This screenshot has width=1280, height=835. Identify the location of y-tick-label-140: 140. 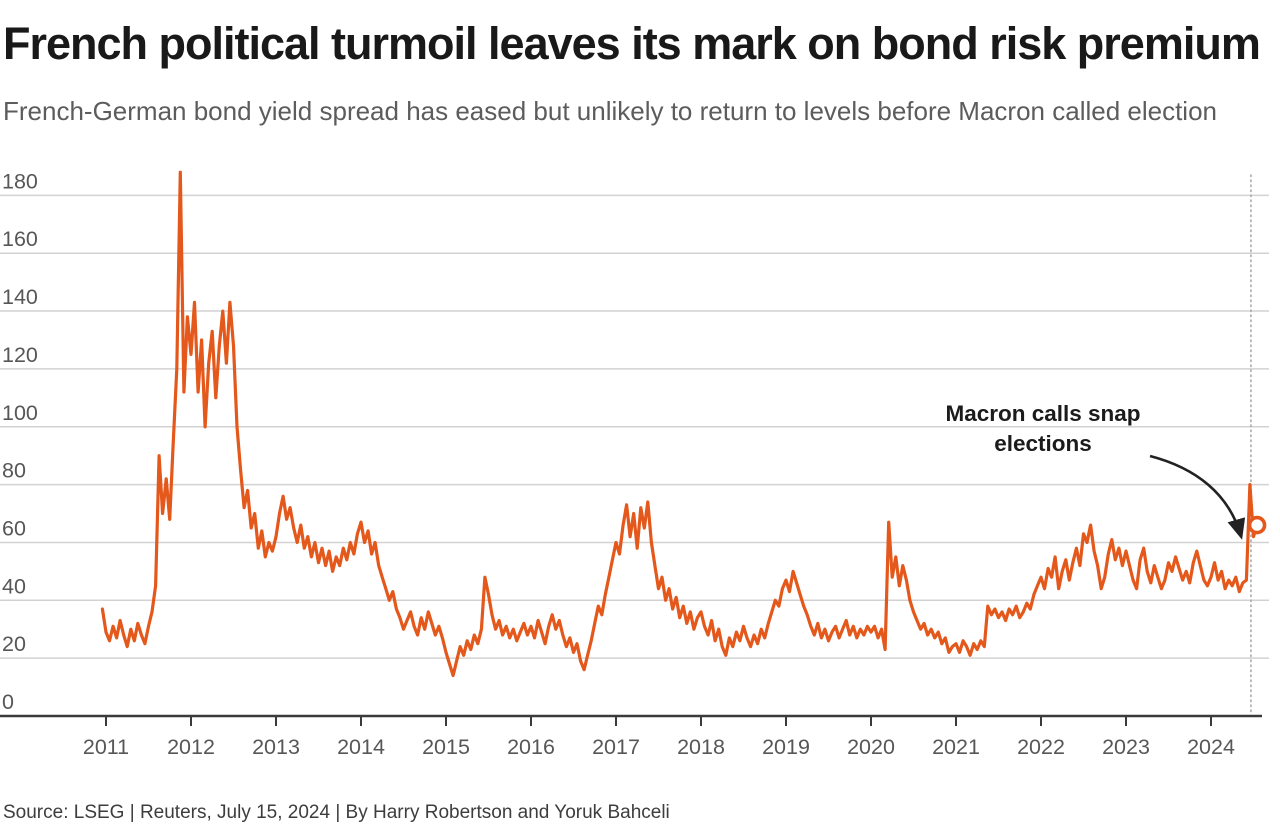
(20, 297).